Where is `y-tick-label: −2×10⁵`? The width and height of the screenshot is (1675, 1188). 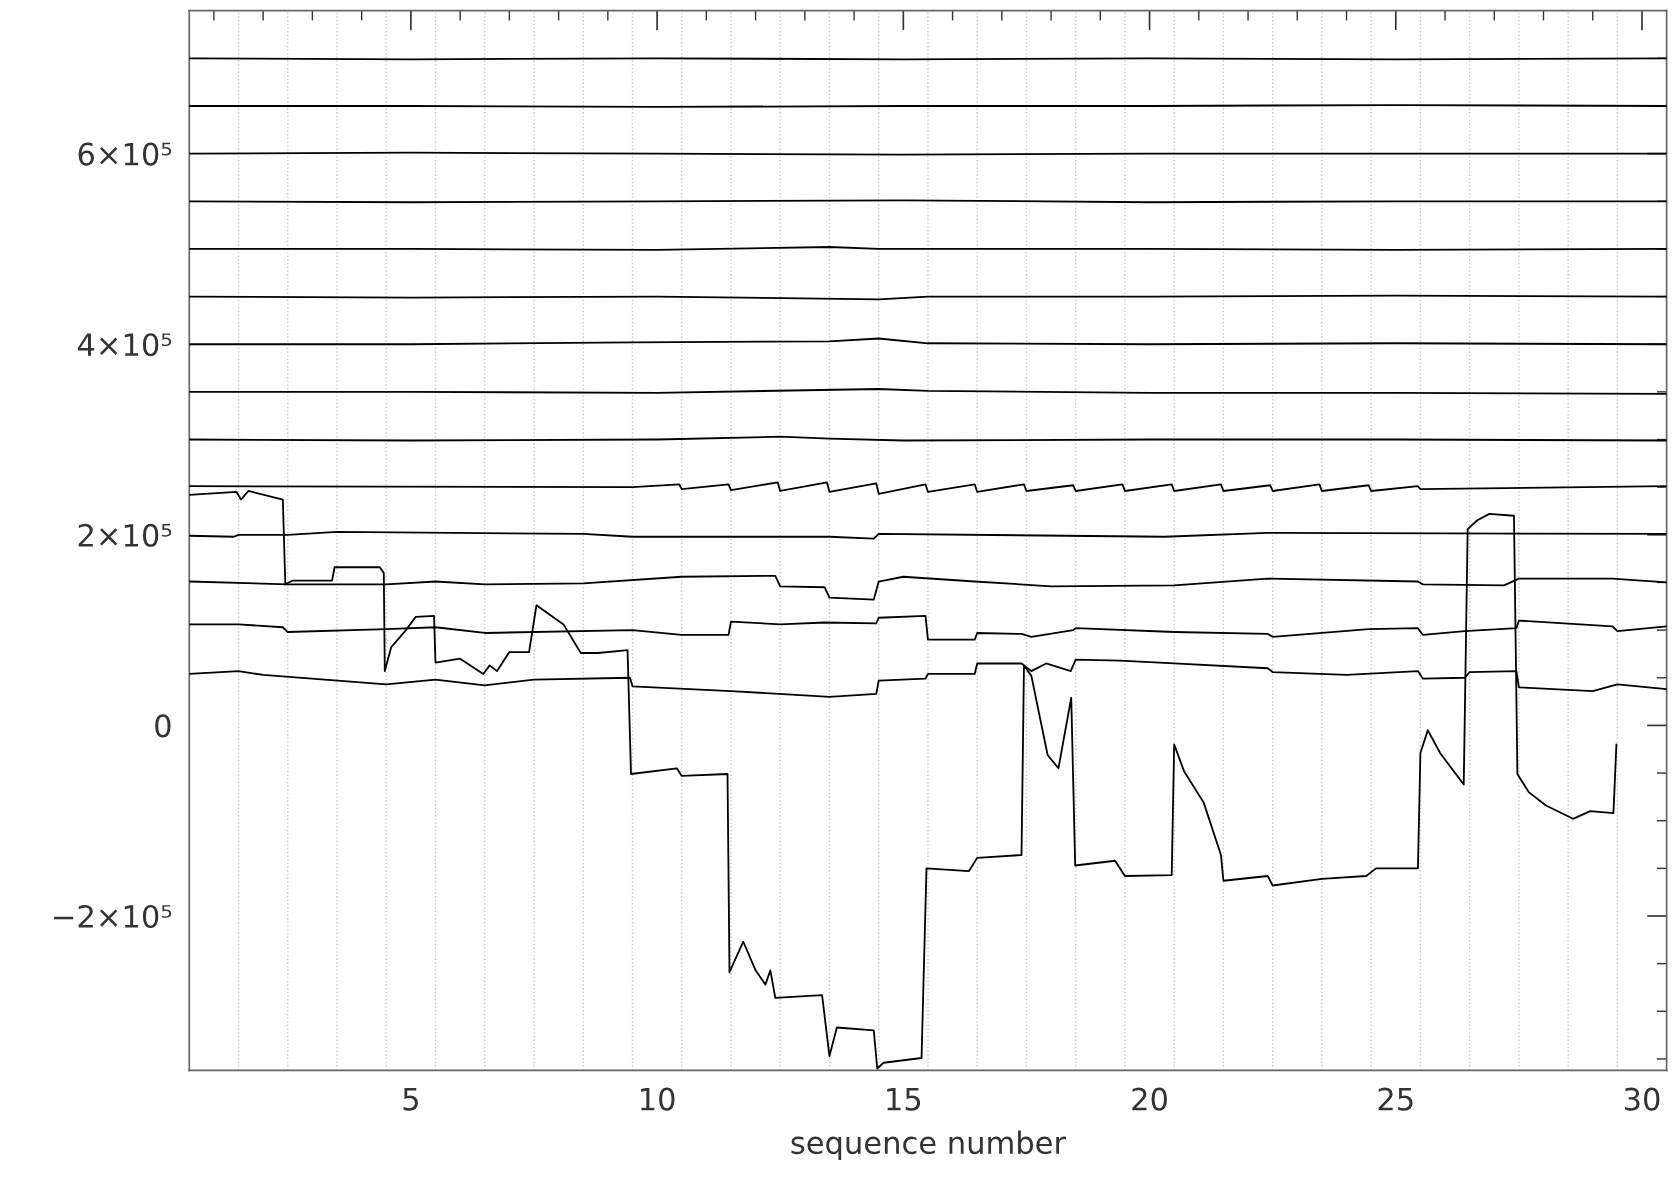 y-tick-label: −2×10⁵ is located at coordinates (113, 916).